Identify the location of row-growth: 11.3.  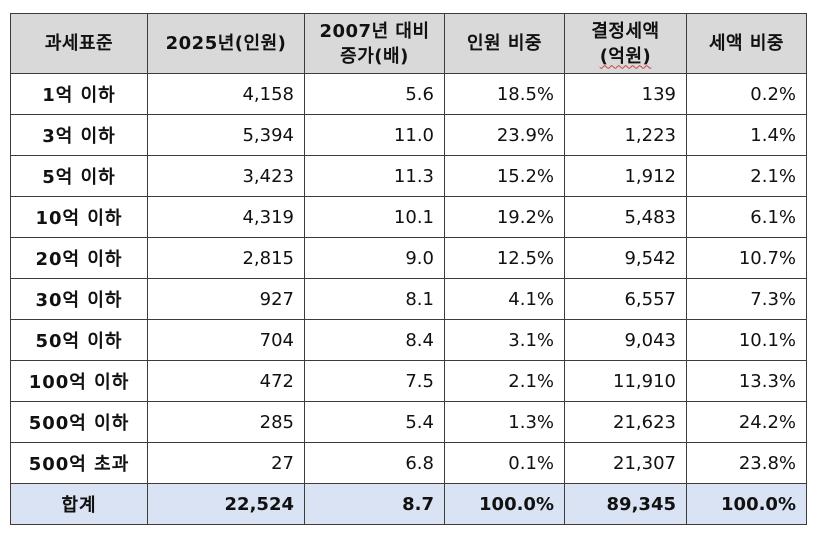
(374, 176).